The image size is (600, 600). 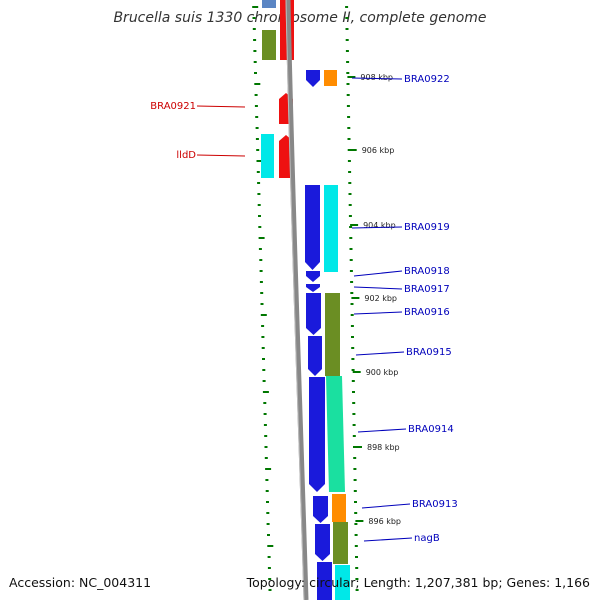 I want to click on backbone-line, so click(x=297, y=300).